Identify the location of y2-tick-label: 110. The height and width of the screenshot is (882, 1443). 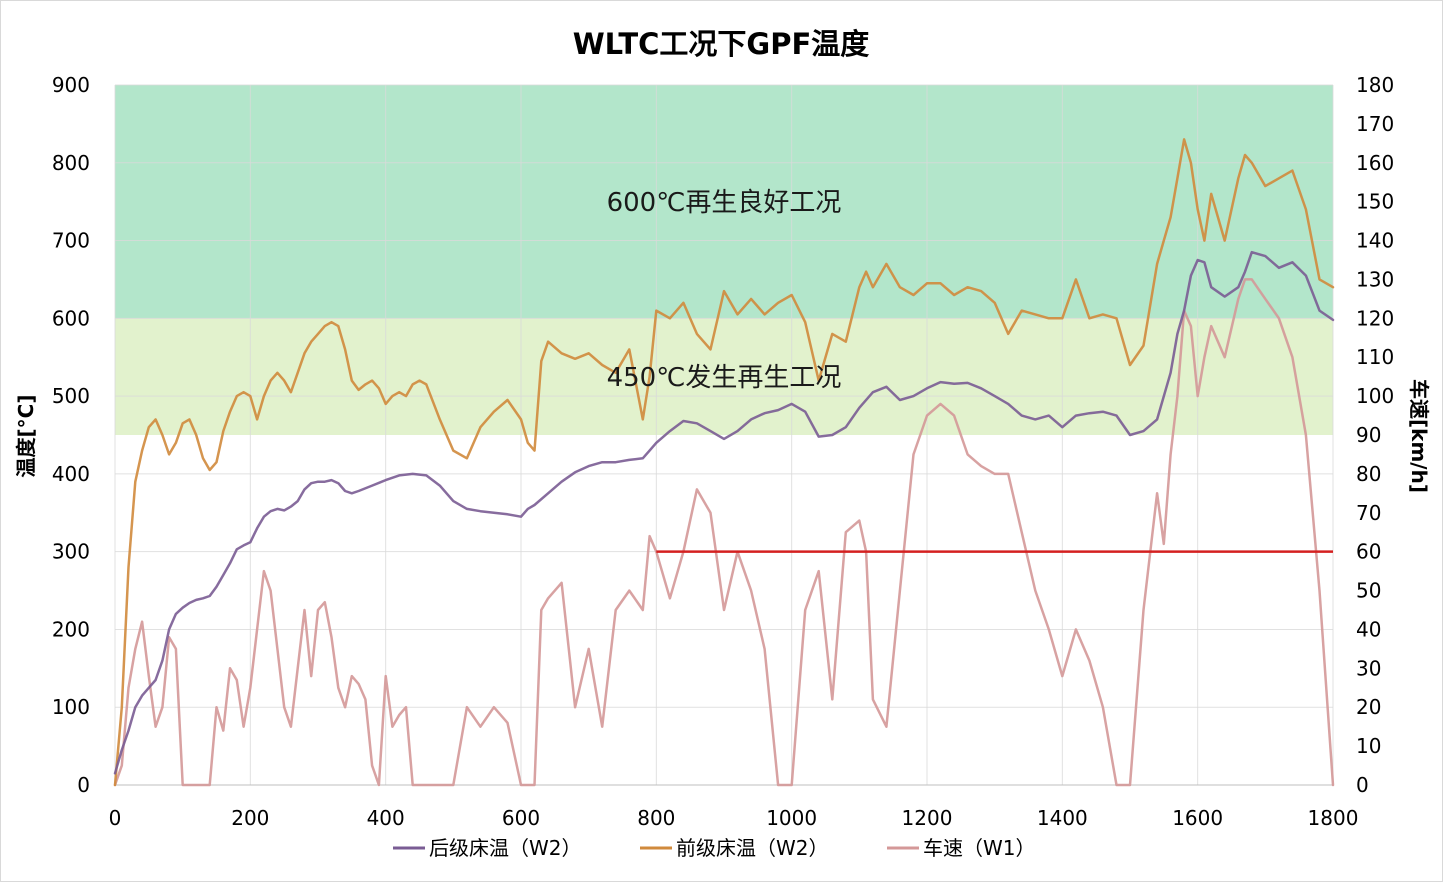
(1375, 357).